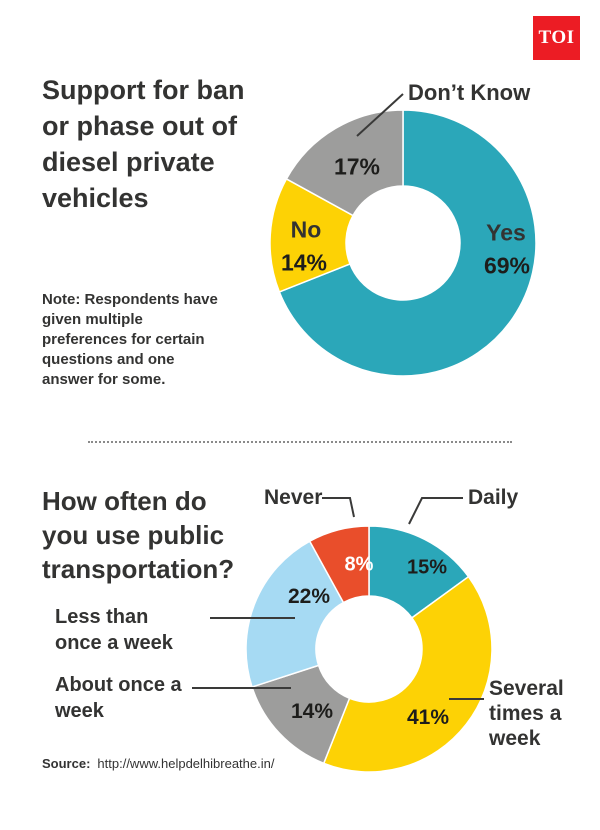 This screenshot has width=600, height=830. Describe the element at coordinates (312, 711) in the screenshot. I see `about-once-value: 14%` at that location.